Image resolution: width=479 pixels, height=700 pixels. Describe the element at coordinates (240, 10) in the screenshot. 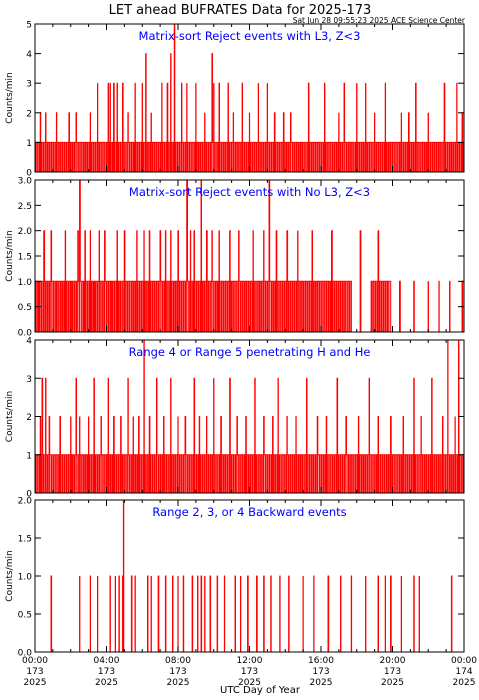

I see `figure-title: LET ahead BUFRATES Data for 2025-173` at that location.